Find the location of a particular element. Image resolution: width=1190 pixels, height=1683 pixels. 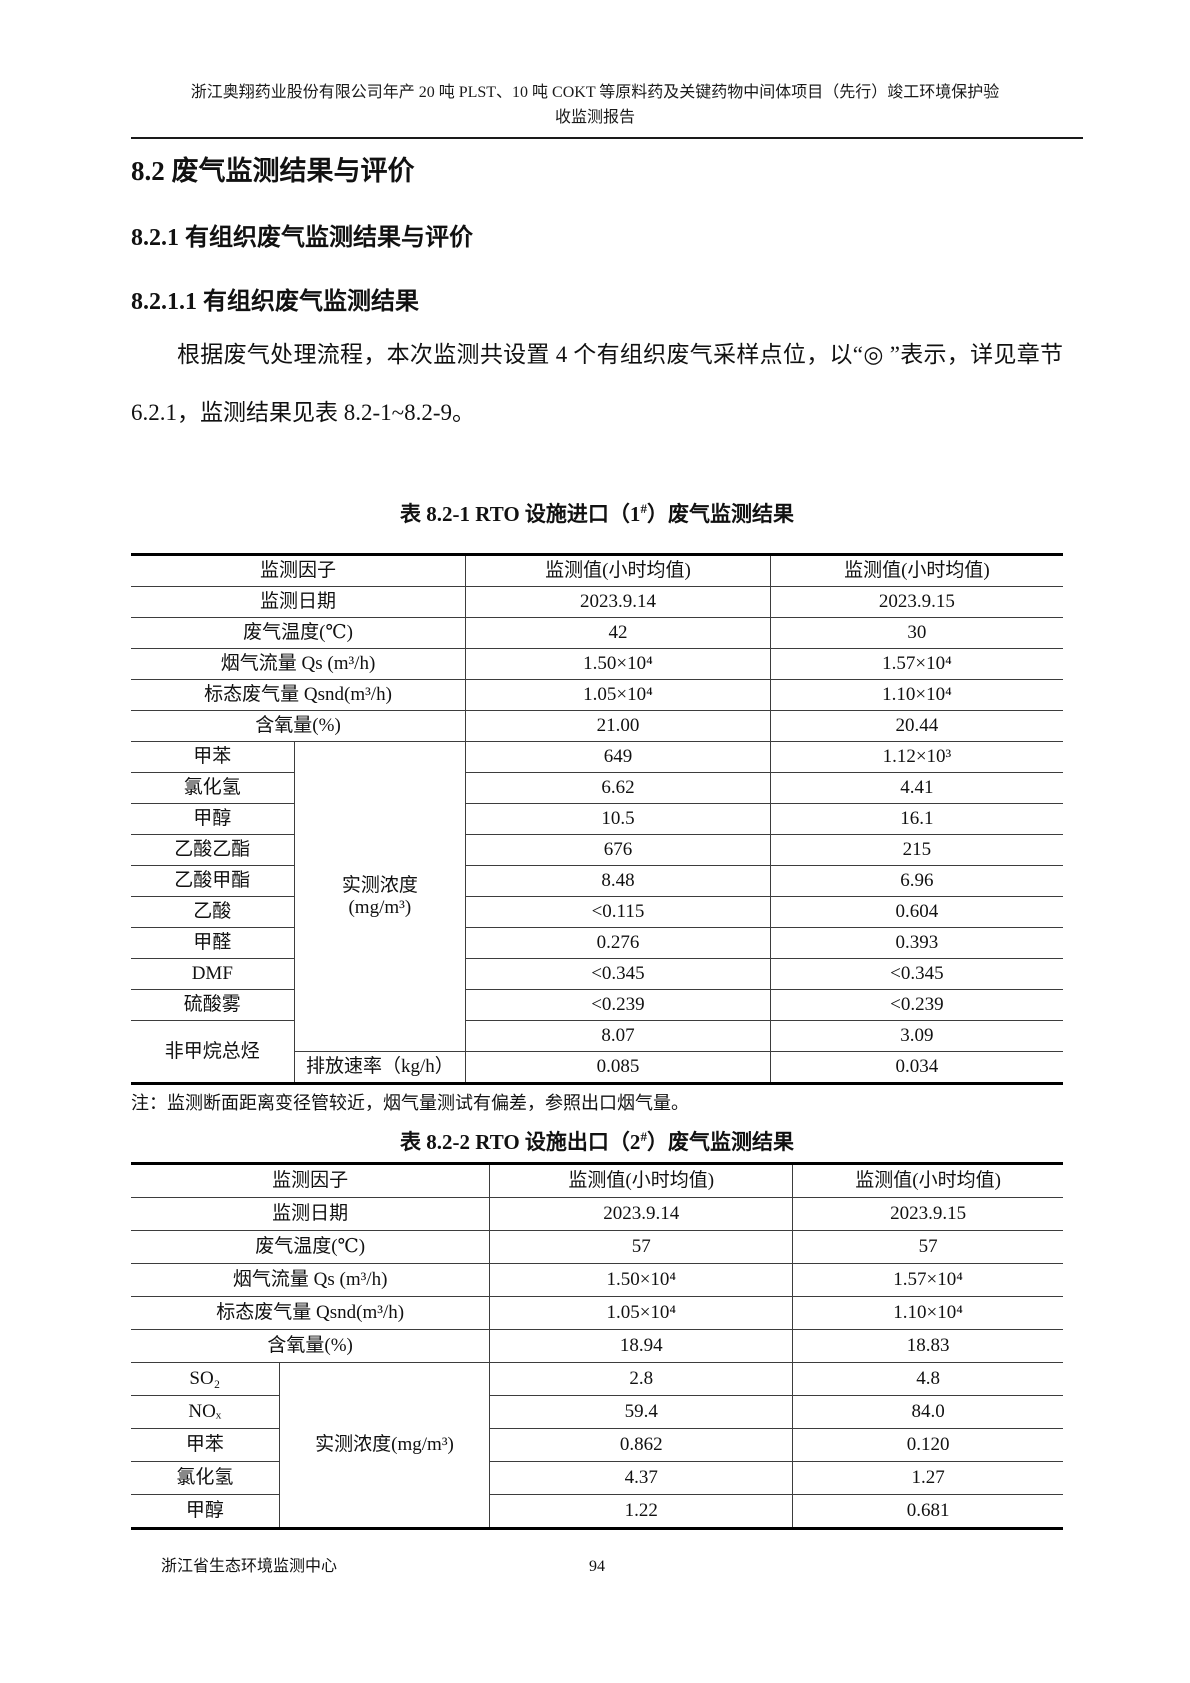

table-row: 硫酸雾 <0.239 <0.239 is located at coordinates (597, 1005).